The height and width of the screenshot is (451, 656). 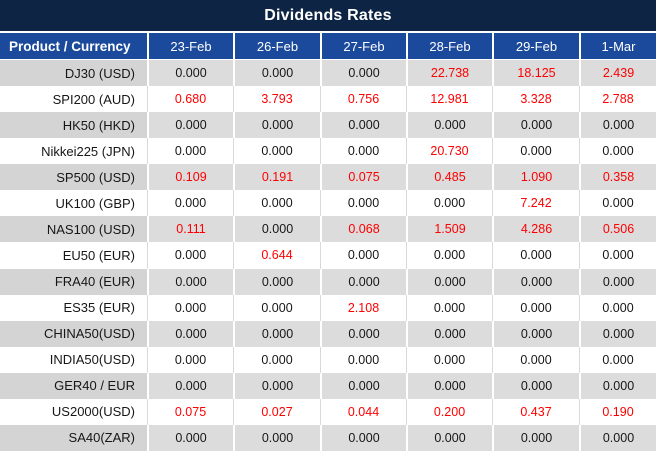 I want to click on value-cell: 2.108, so click(x=363, y=307).